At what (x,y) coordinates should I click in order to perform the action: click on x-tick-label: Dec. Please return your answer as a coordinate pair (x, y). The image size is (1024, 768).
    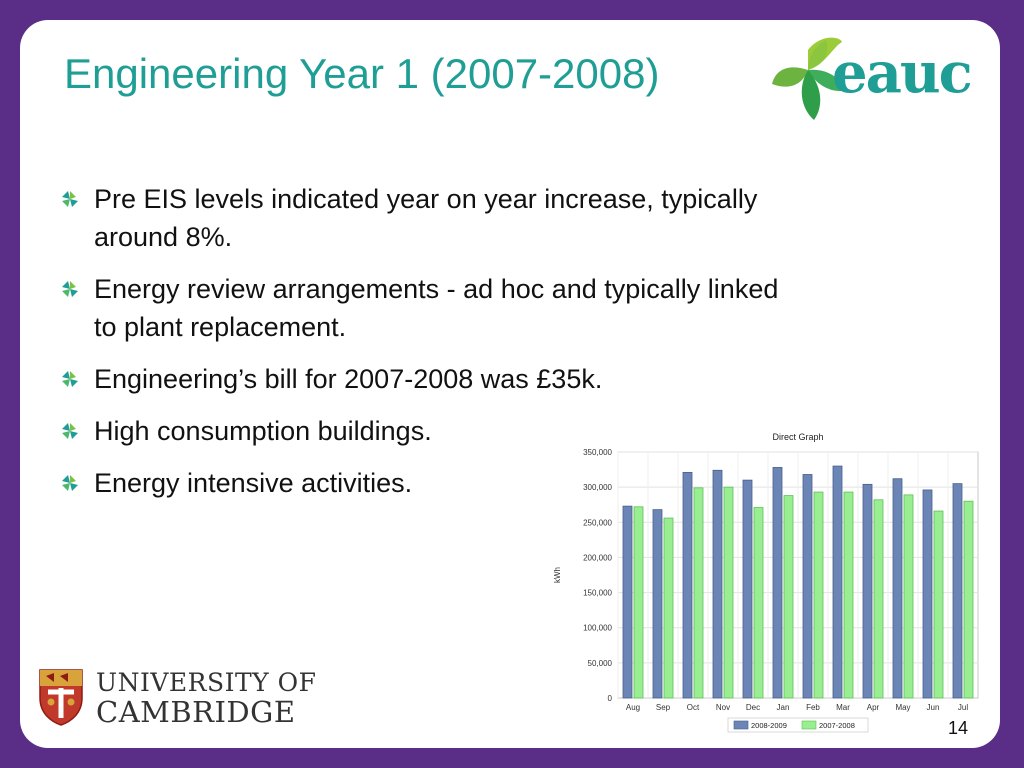
    Looking at the image, I should click on (753, 707).